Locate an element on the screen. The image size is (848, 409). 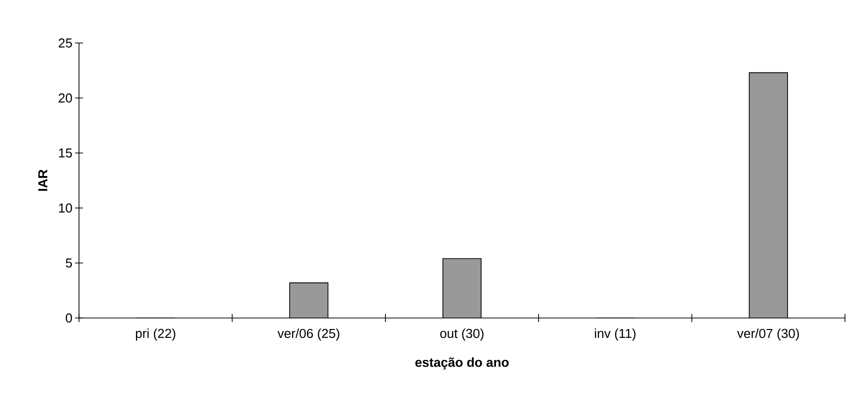
x-tick-label: ver/06 (25) is located at coordinates (309, 334).